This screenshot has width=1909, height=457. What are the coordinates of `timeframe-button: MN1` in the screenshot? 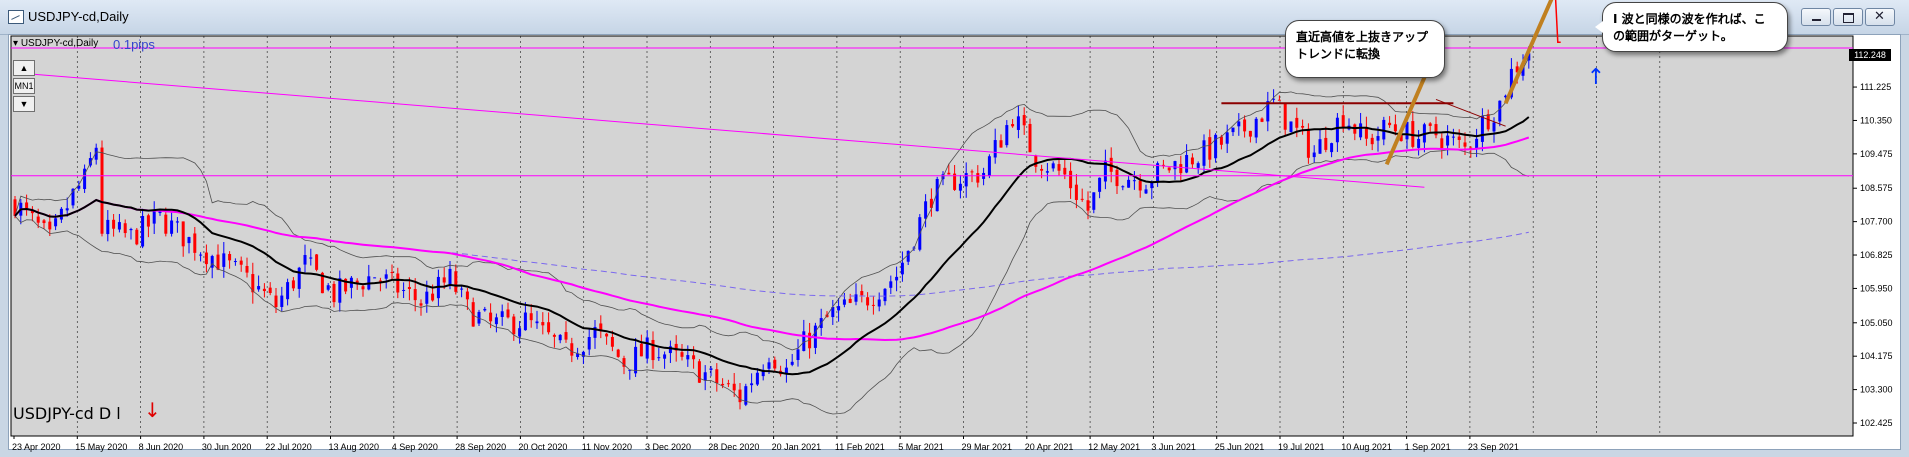 It's located at (24, 86).